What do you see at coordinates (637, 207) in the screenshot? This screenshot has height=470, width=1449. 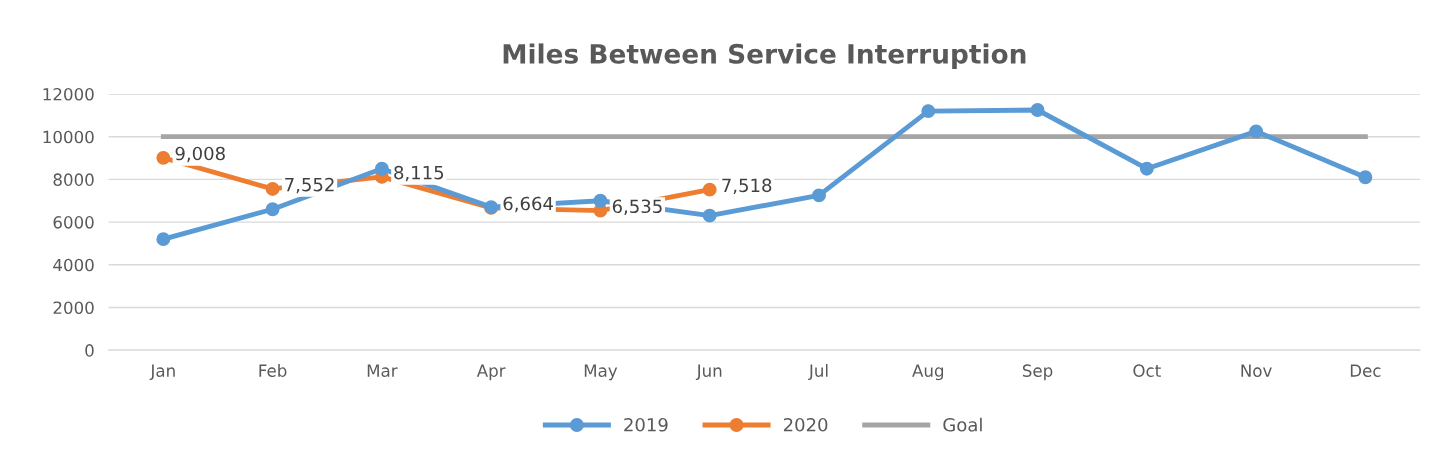 I see `data-label: 6,535` at bounding box center [637, 207].